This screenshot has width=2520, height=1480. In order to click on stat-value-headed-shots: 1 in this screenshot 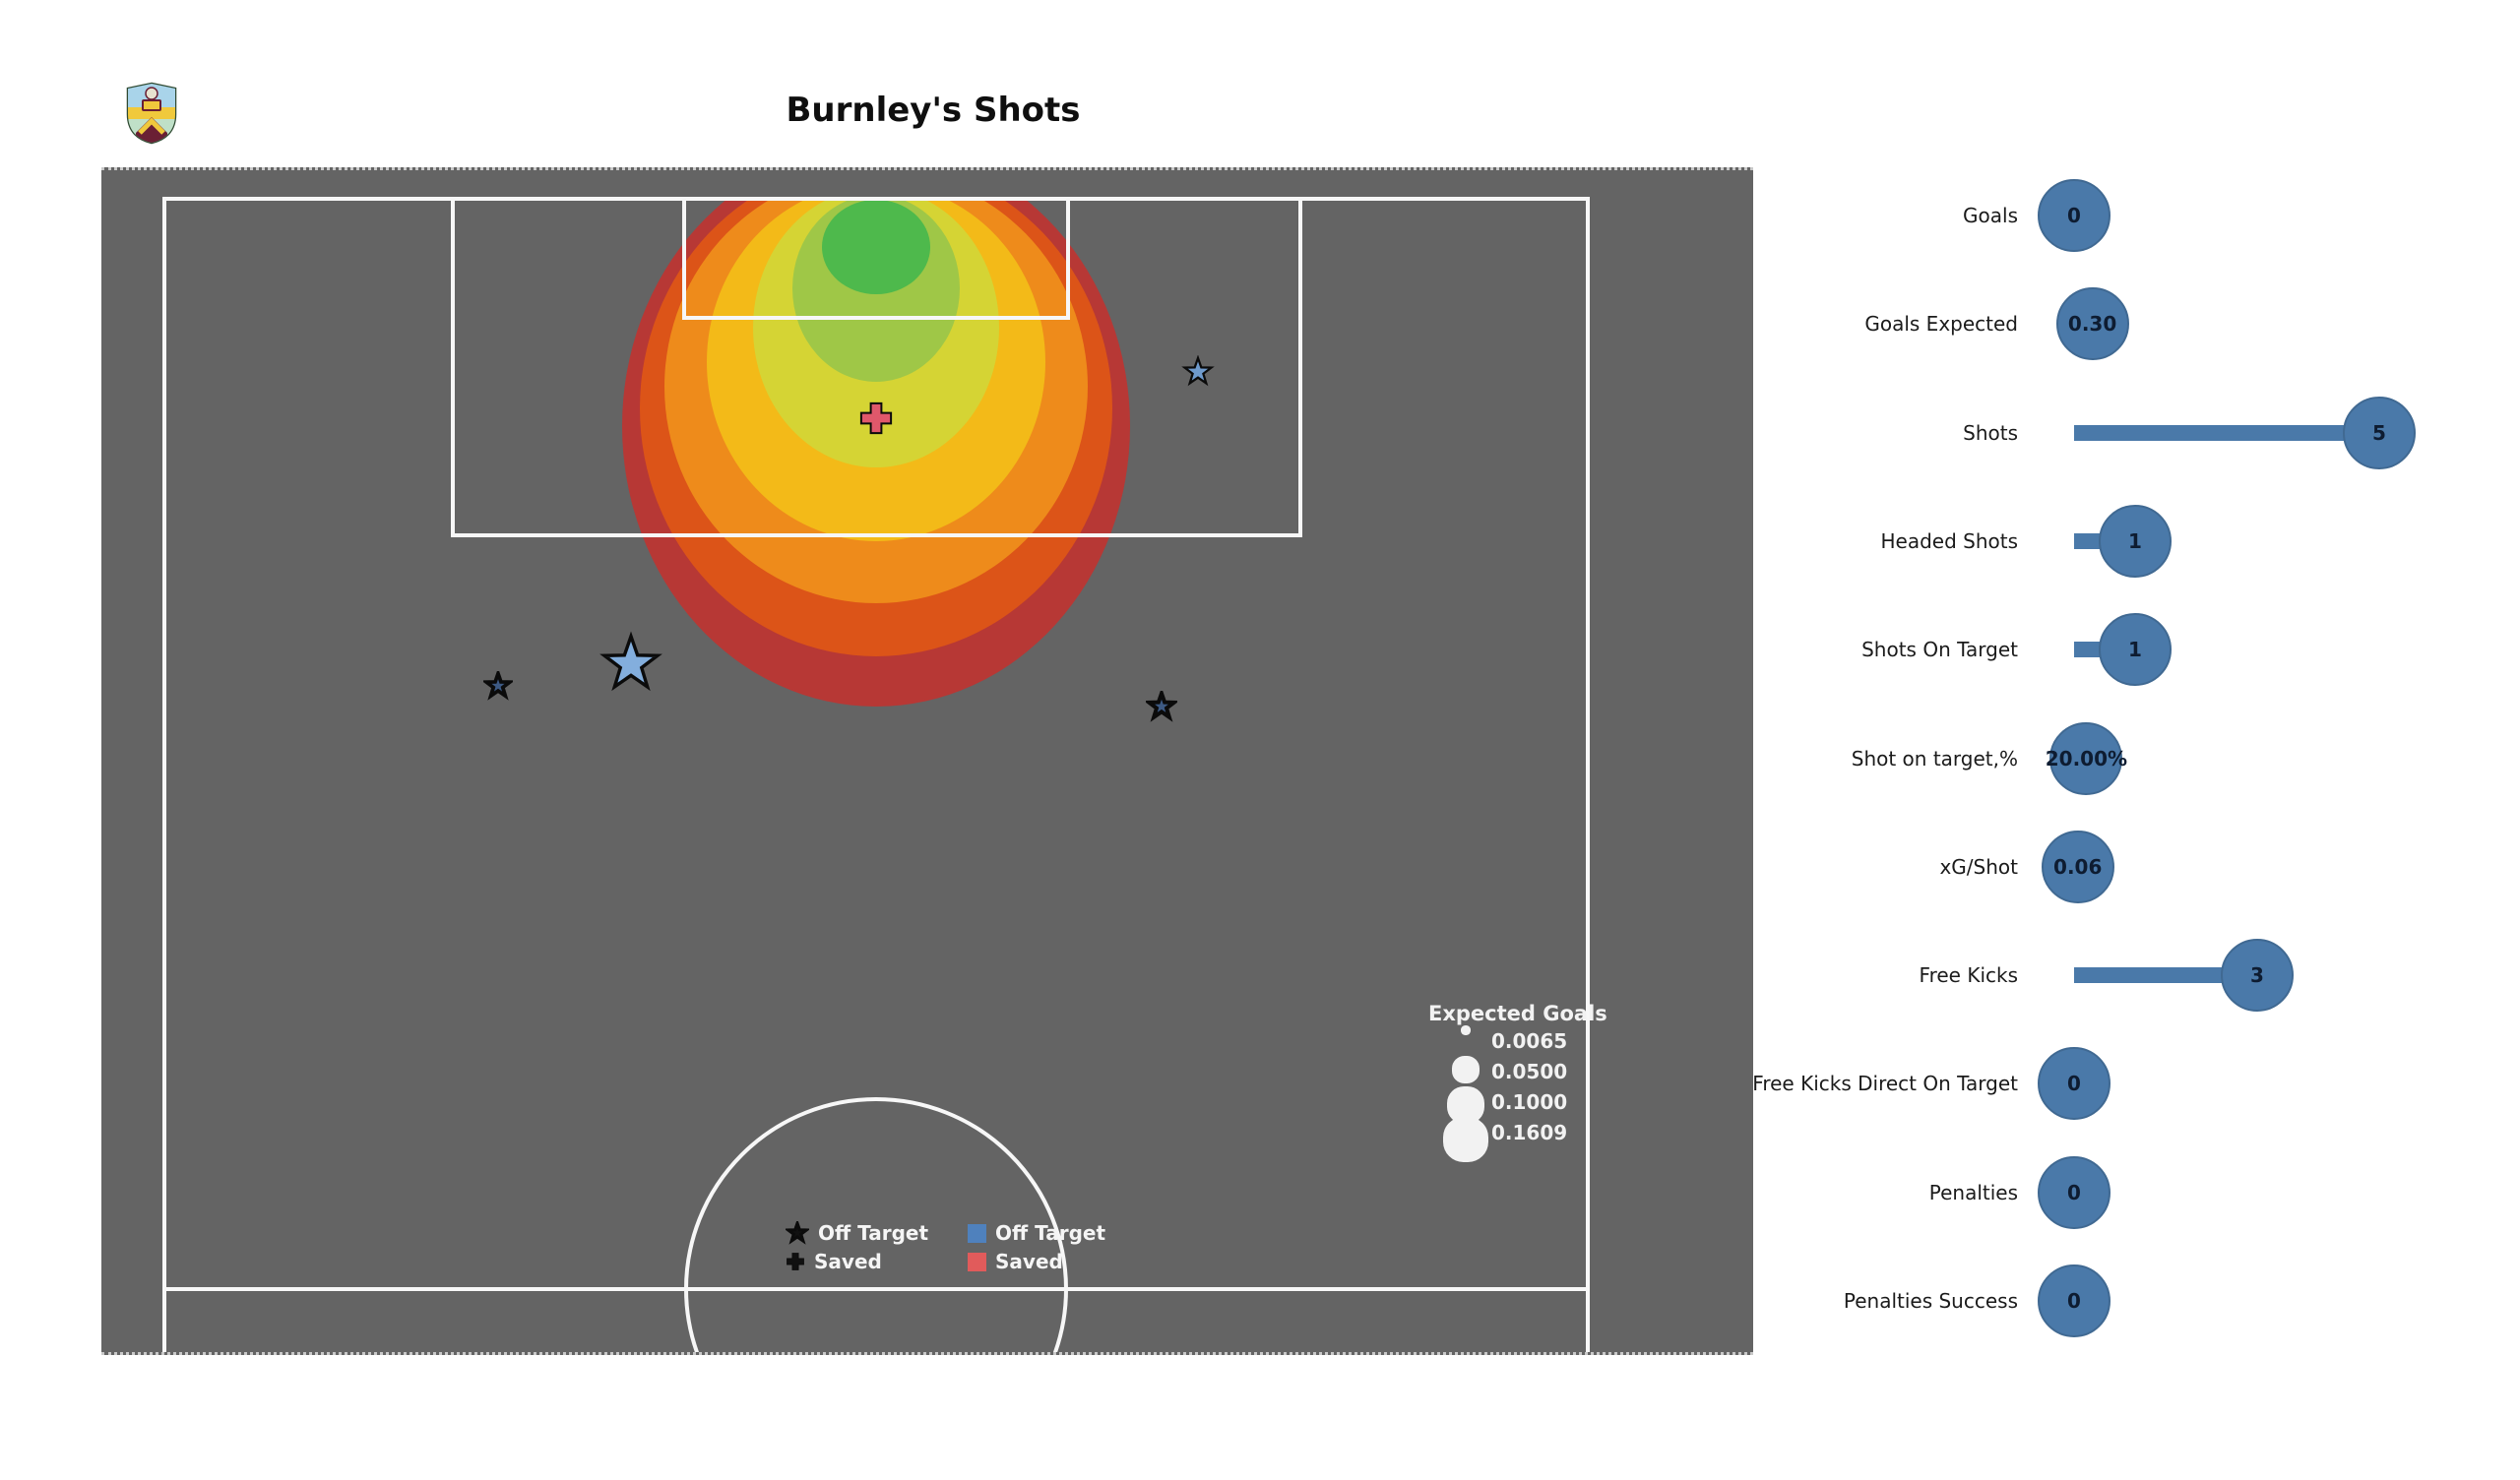, I will do `click(2135, 541)`.